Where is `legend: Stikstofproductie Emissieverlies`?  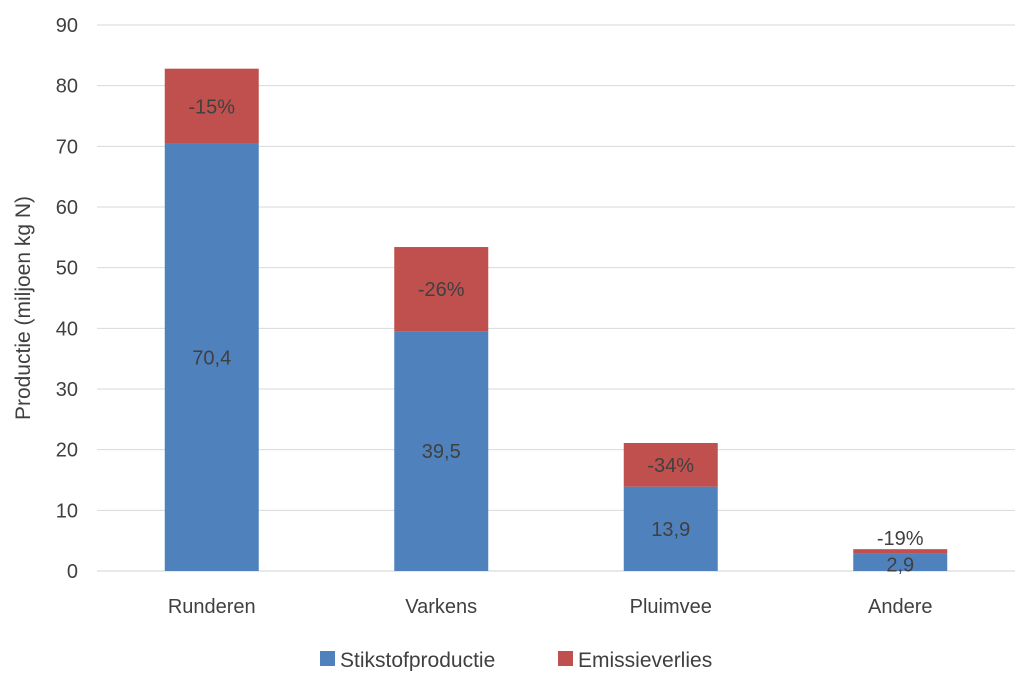 legend: Stikstofproductie Emissieverlies is located at coordinates (516, 660).